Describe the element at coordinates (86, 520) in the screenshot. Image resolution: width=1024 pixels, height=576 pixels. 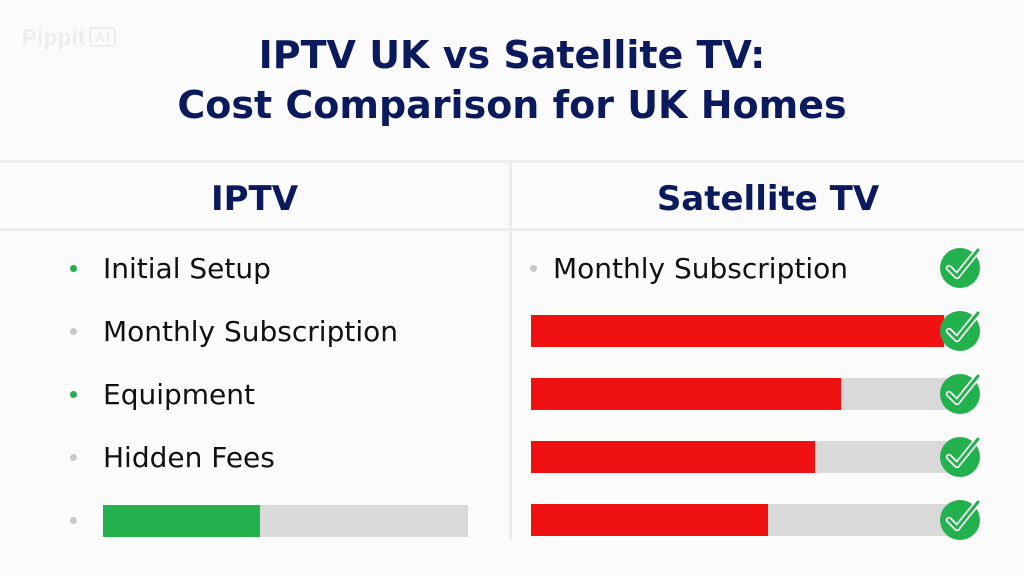
I see `iptv-bar-row` at that location.